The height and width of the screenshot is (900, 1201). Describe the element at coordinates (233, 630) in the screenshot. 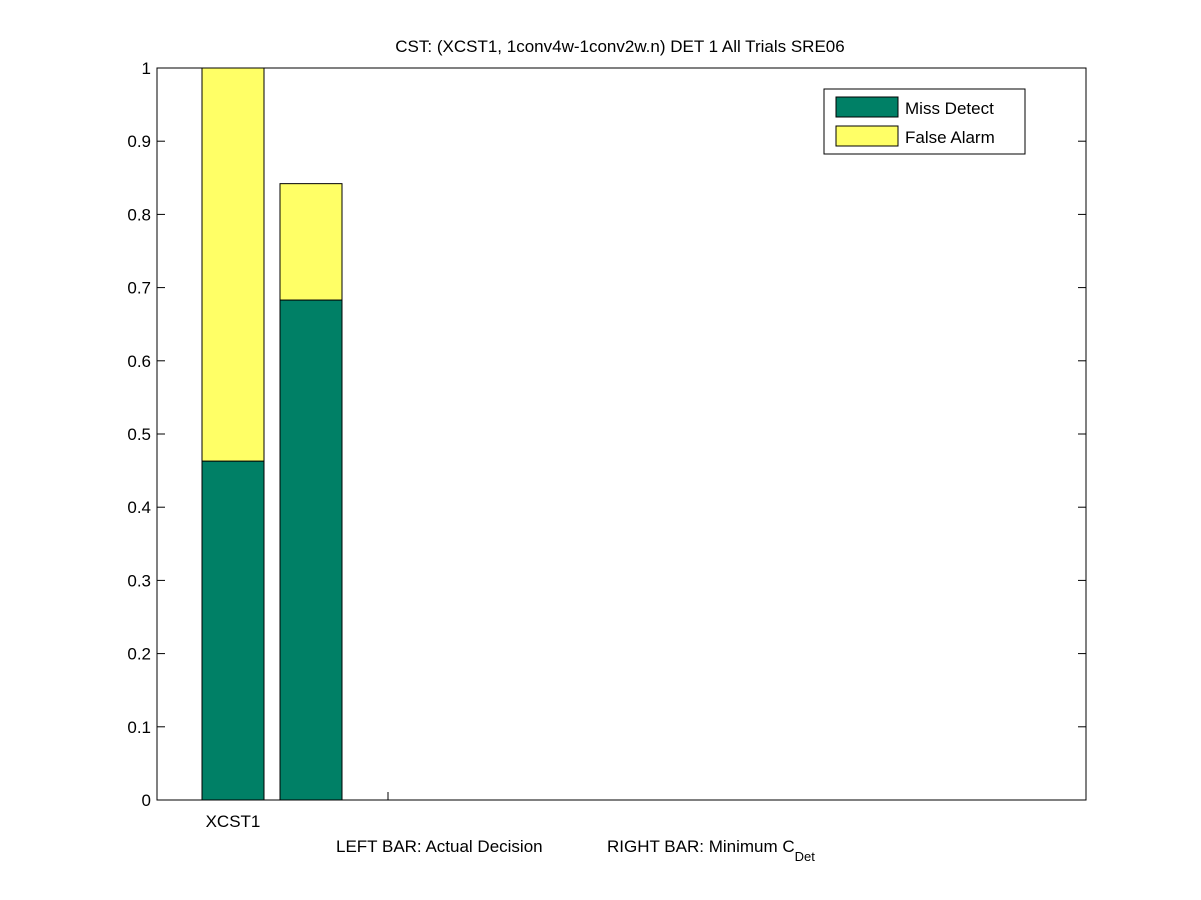

I see `bar-0-miss-detect` at that location.